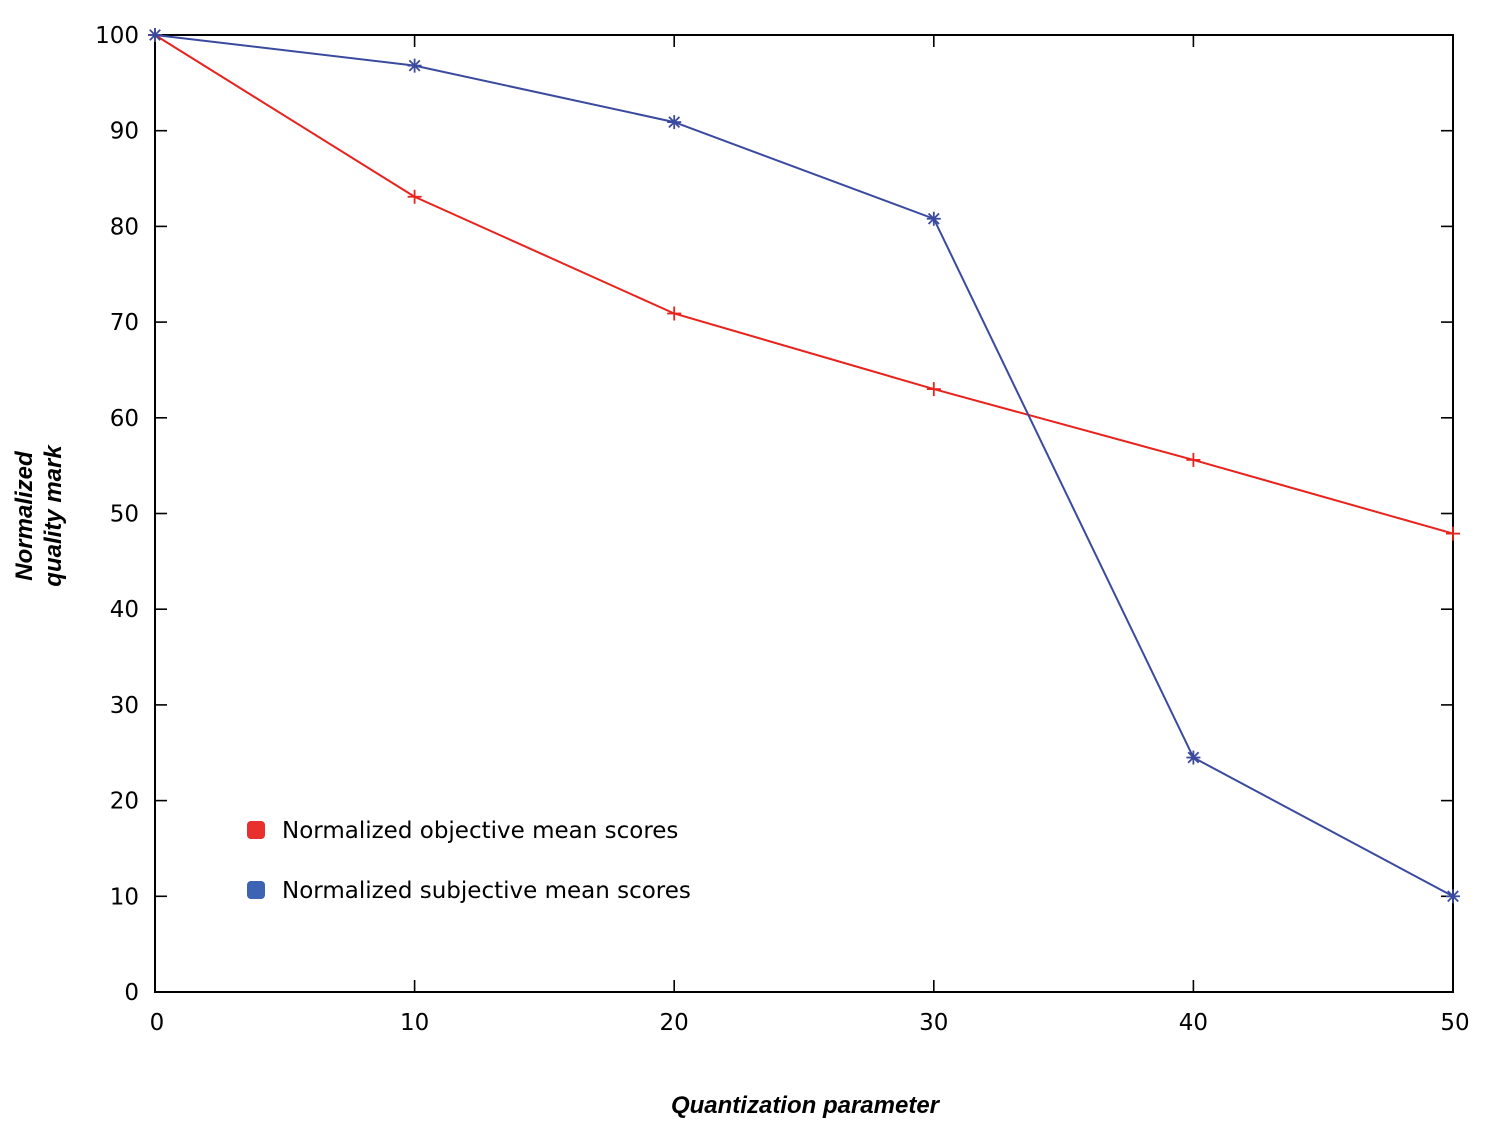 The height and width of the screenshot is (1136, 1493). I want to click on y-tick-label: 60, so click(124, 419).